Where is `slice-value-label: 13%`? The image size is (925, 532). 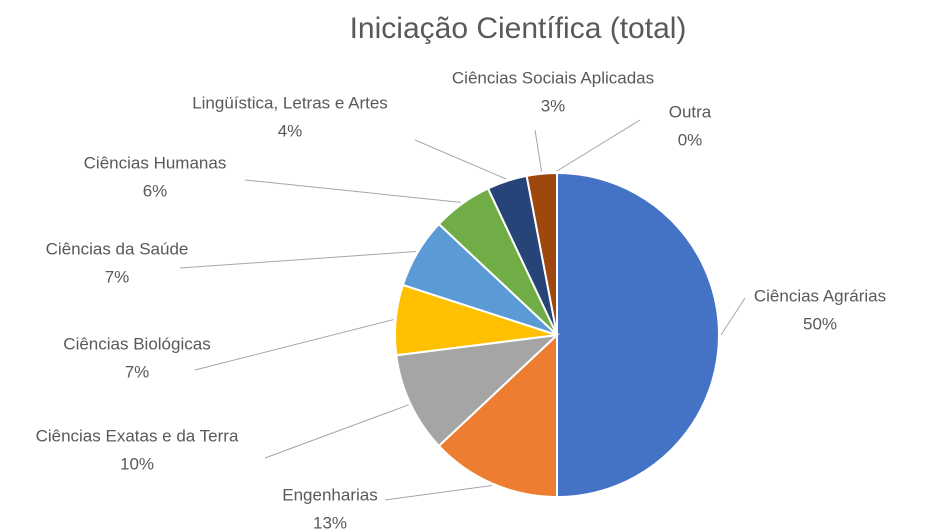 slice-value-label: 13% is located at coordinates (330, 522).